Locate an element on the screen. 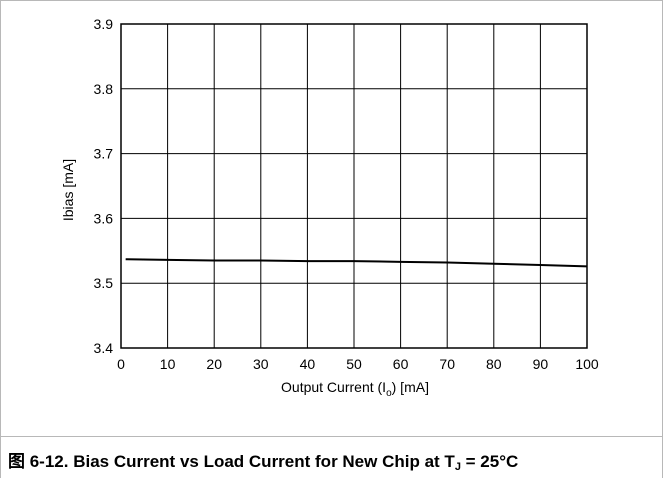 The width and height of the screenshot is (663, 479). y-tick-label: 3.5 is located at coordinates (104, 283).